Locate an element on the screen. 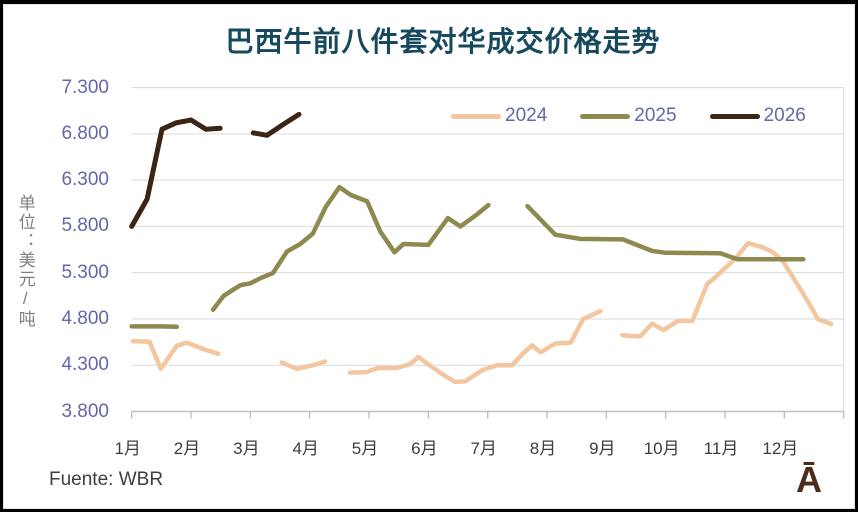 This screenshot has height=512, width=858. y-tick-label-6.800: 6.800 is located at coordinates (85, 133).